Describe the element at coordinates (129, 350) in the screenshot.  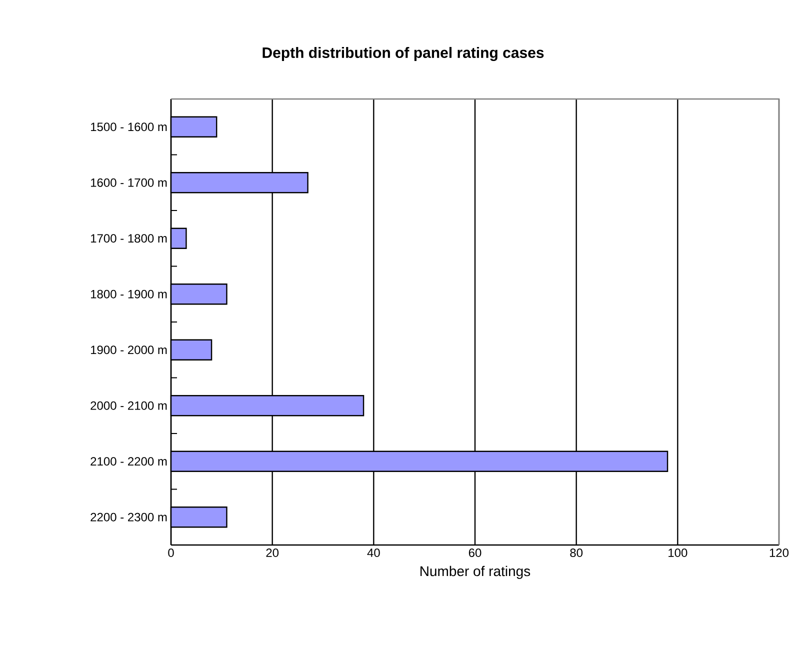
I see `y-tick-label: 1900 - 2000 m` at that location.